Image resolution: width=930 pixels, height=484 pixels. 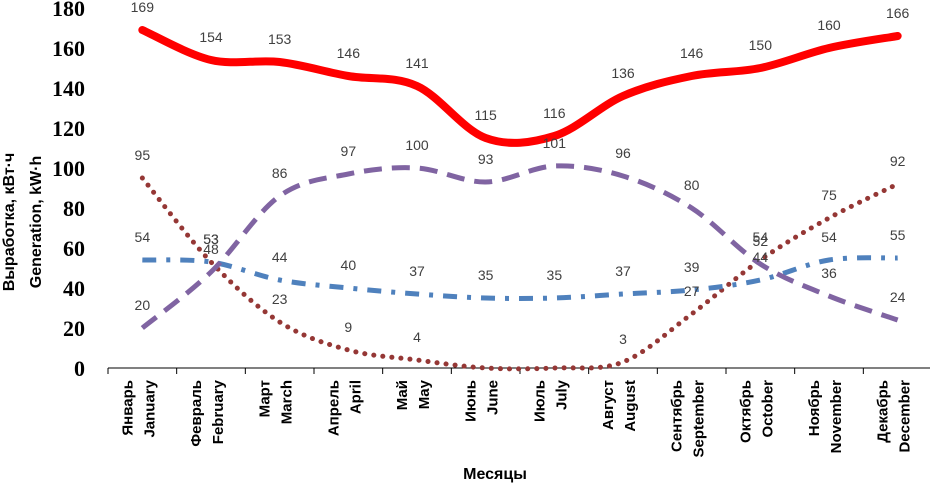 What do you see at coordinates (402, 395) in the screenshot?
I see `x-tick-label-ru: Май` at bounding box center [402, 395].